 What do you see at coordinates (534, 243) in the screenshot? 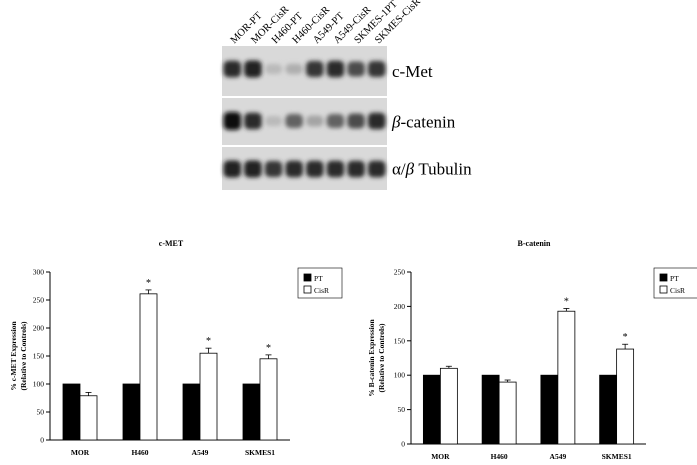
I see `chart-title: B-catenin` at bounding box center [534, 243].